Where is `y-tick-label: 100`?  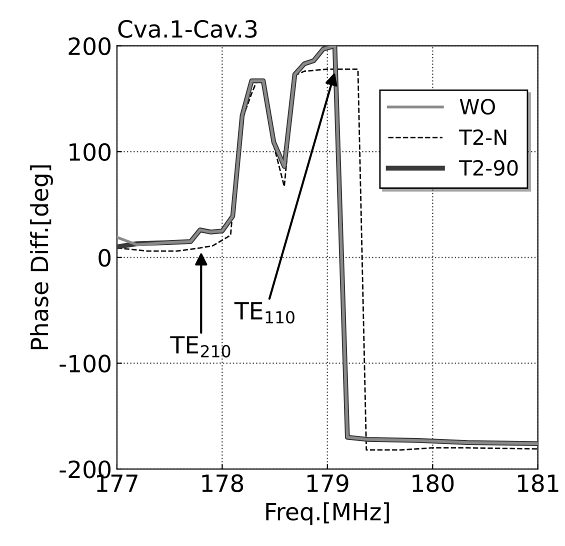 y-tick-label: 100 is located at coordinates (90, 152).